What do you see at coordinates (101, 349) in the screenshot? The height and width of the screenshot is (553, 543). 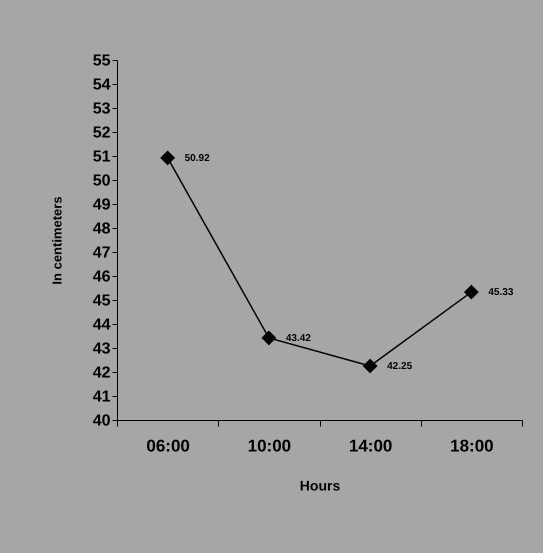 I see `y-tick-label: 43` at bounding box center [101, 349].